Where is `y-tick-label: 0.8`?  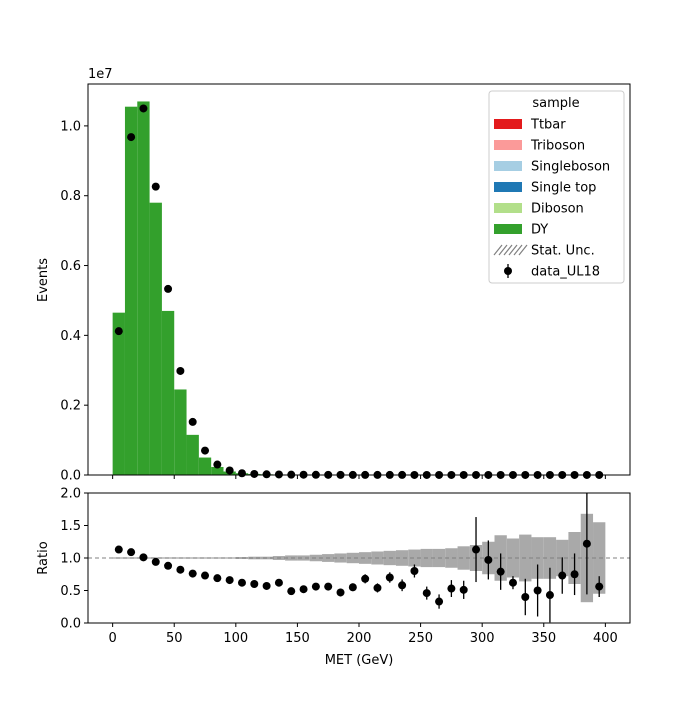 y-tick-label: 0.8 is located at coordinates (70, 196).